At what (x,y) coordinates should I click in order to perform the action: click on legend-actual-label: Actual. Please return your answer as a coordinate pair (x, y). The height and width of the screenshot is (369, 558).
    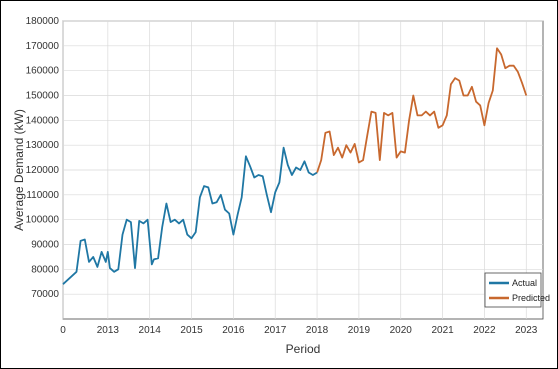
    Looking at the image, I should click on (524, 283).